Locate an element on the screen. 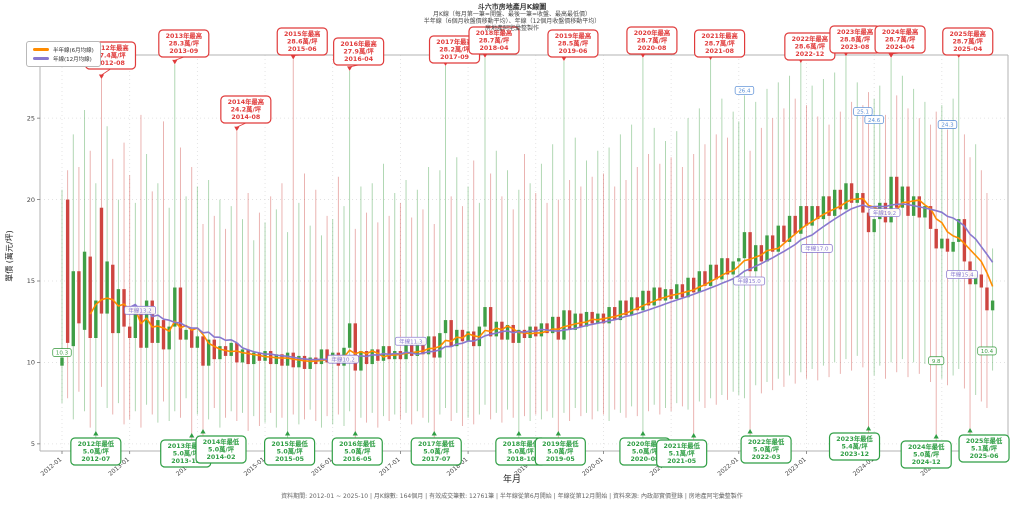 The width and height of the screenshot is (1024, 507). y-axis-label: 單價 (萬元/坪) is located at coordinates (9, 256).